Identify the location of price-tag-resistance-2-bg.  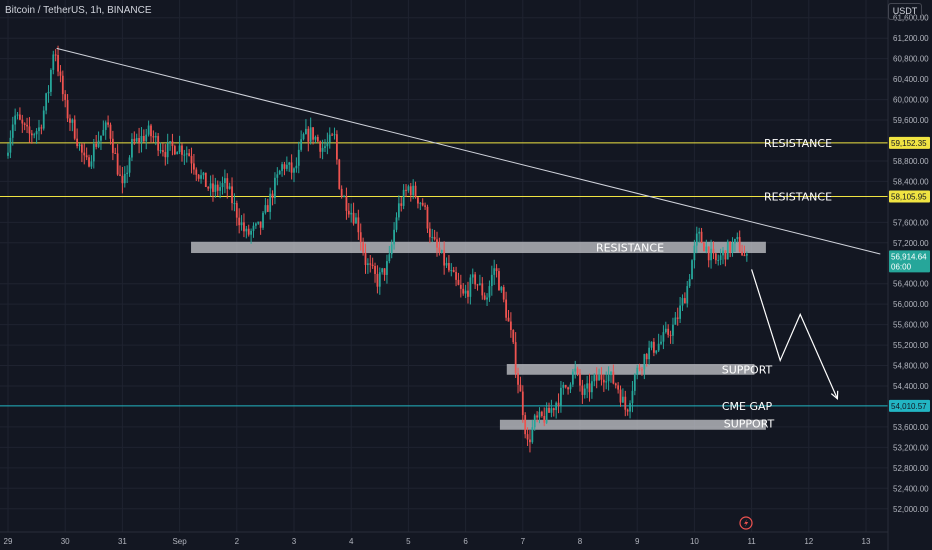
(909, 196).